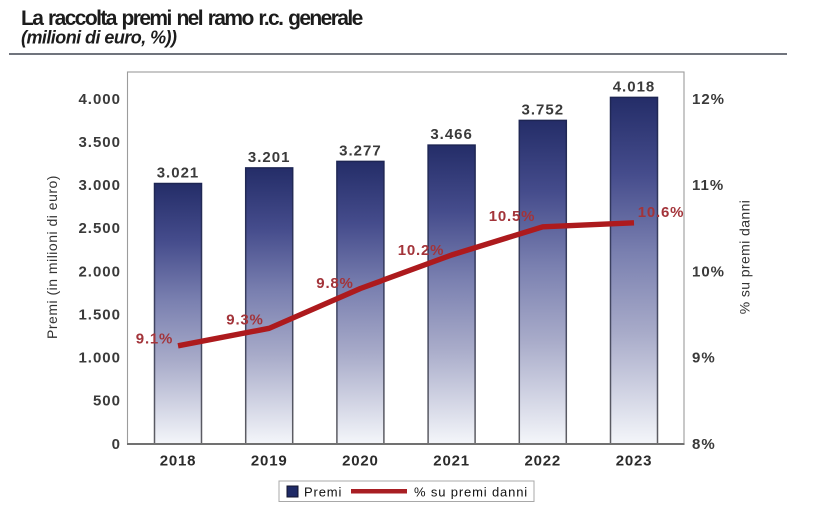 Image resolution: width=831 pixels, height=513 pixels. I want to click on svg-text: 3.466, so click(451, 134).